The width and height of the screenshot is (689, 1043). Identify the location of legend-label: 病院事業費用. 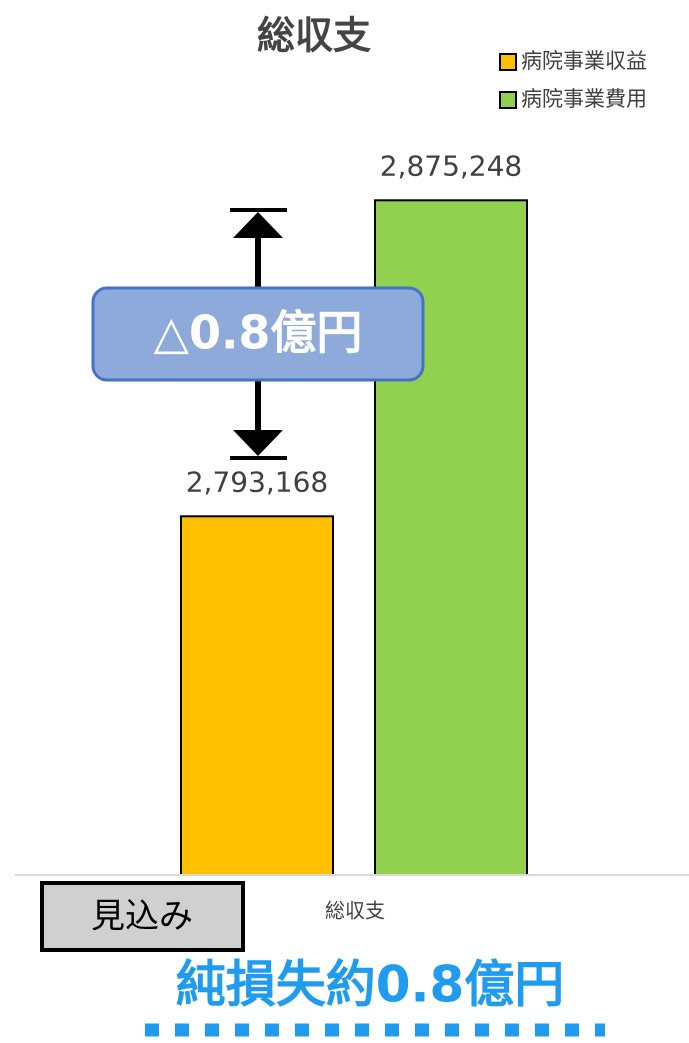
(584, 99).